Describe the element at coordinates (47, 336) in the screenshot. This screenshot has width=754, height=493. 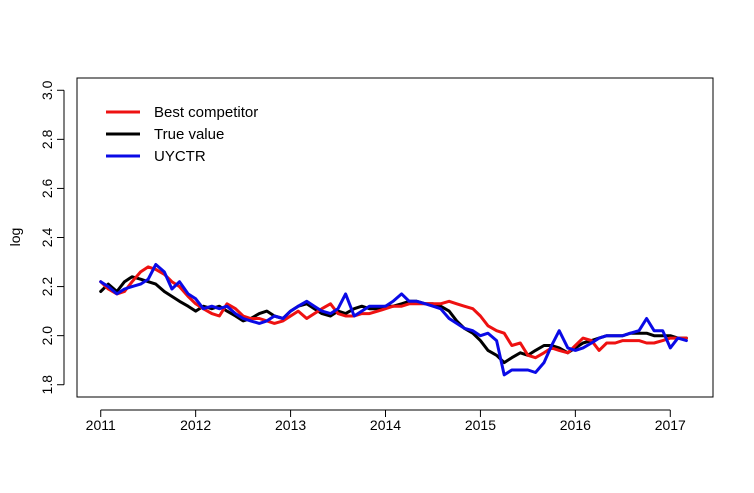
I see `y-tick-label: 2.0` at that location.